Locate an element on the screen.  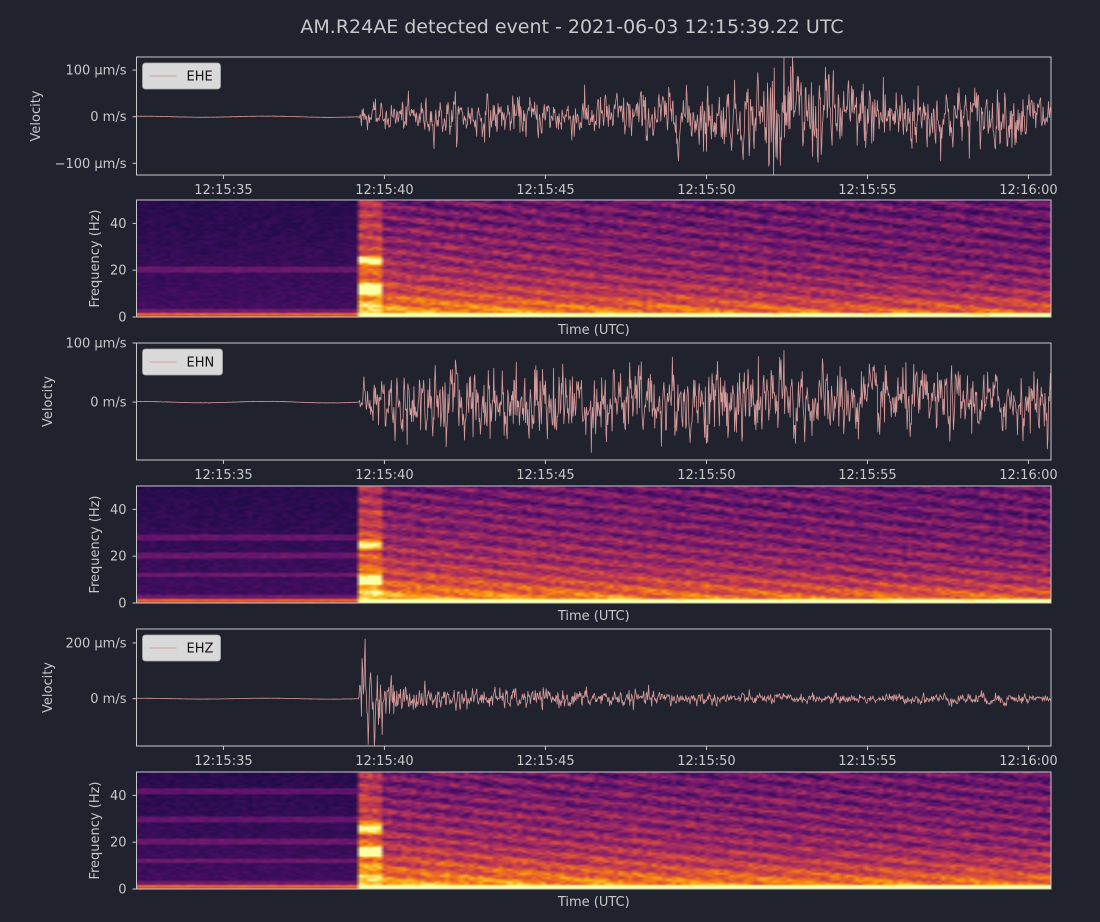
spectrogram-axes-EHZ is located at coordinates (594, 830).